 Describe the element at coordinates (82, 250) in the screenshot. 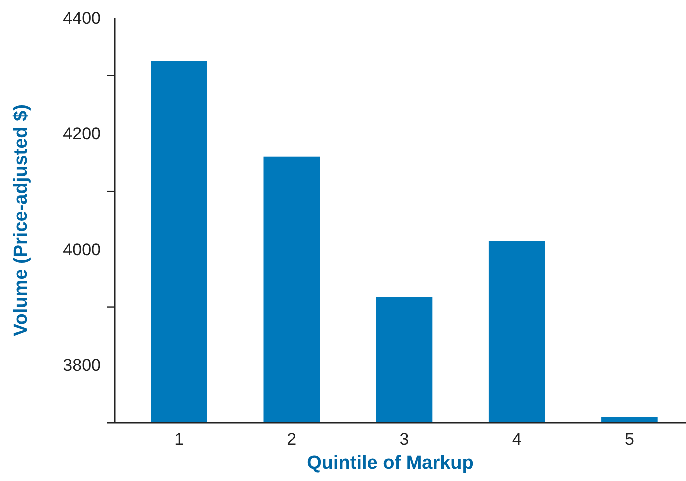

I see `y-tick-label: 4000` at that location.